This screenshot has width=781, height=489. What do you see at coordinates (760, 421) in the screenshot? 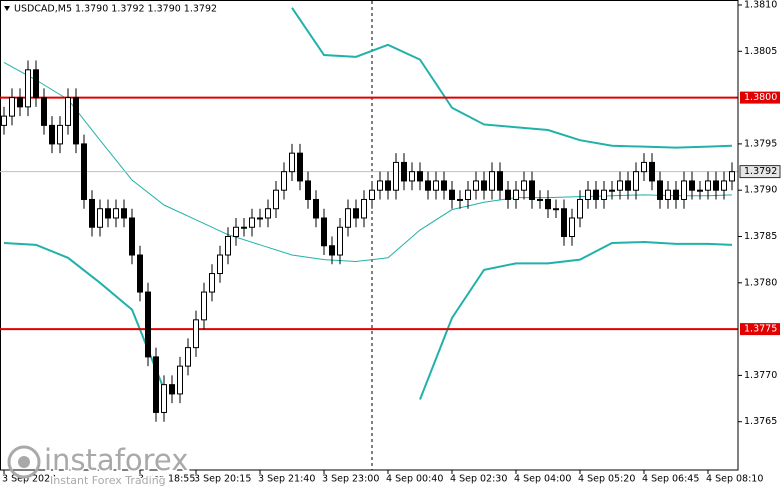
I see `y-tick-label: 1.3765` at bounding box center [760, 421].